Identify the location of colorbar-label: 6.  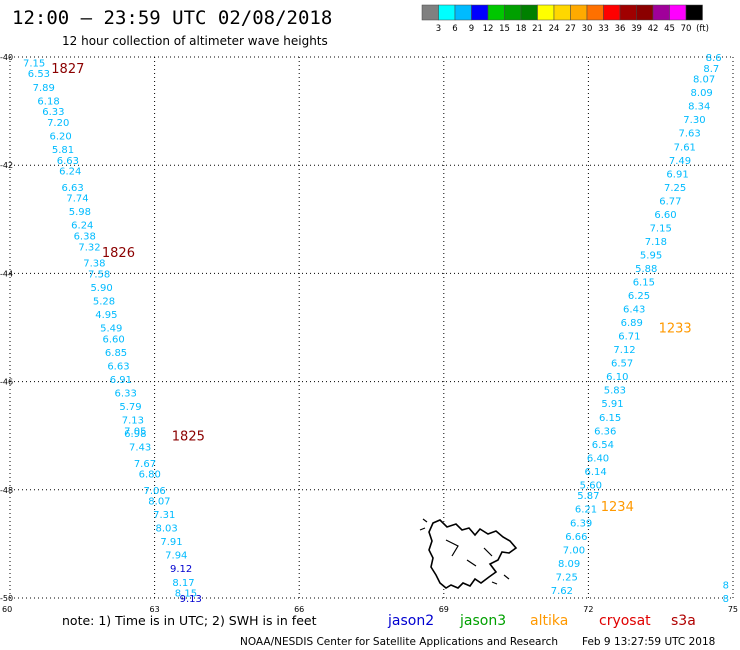
(454, 29).